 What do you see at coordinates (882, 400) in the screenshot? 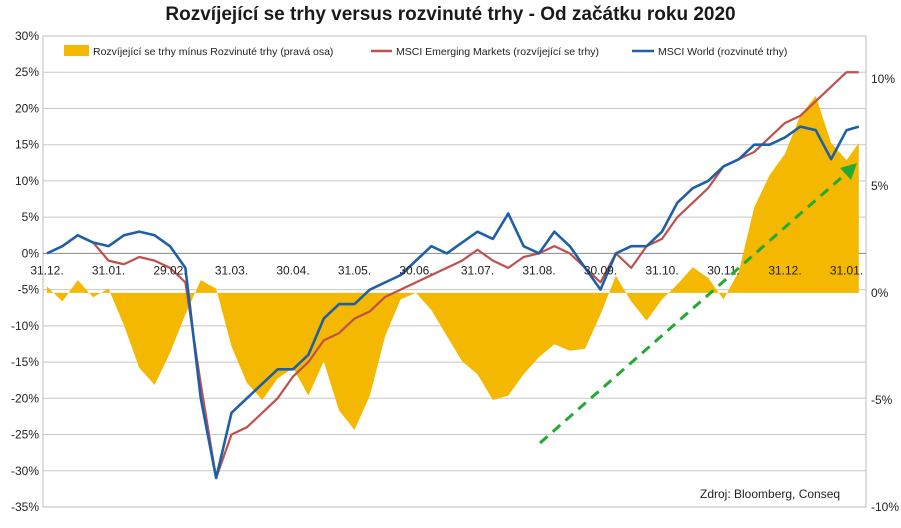
I see `right-tick-label: -5%` at bounding box center [882, 400].